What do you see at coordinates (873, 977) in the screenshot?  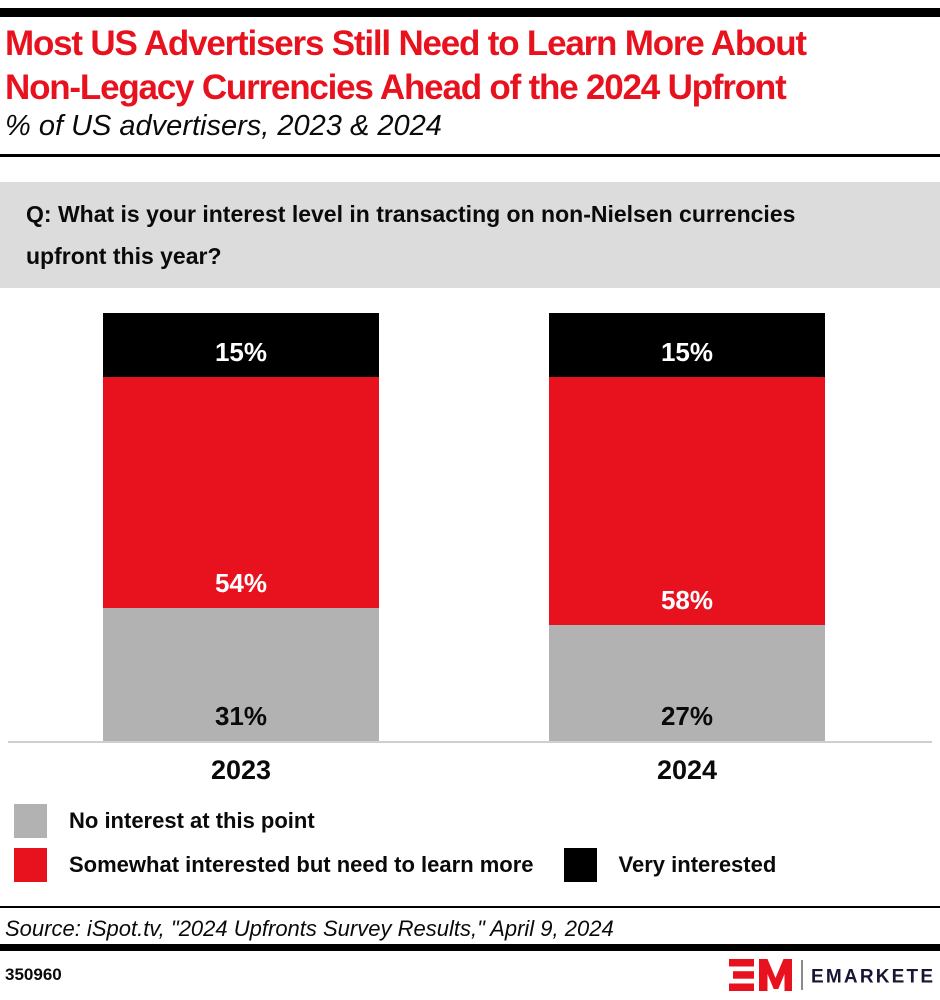 I see `emarketer-wordmark: EMARKETER` at bounding box center [873, 977].